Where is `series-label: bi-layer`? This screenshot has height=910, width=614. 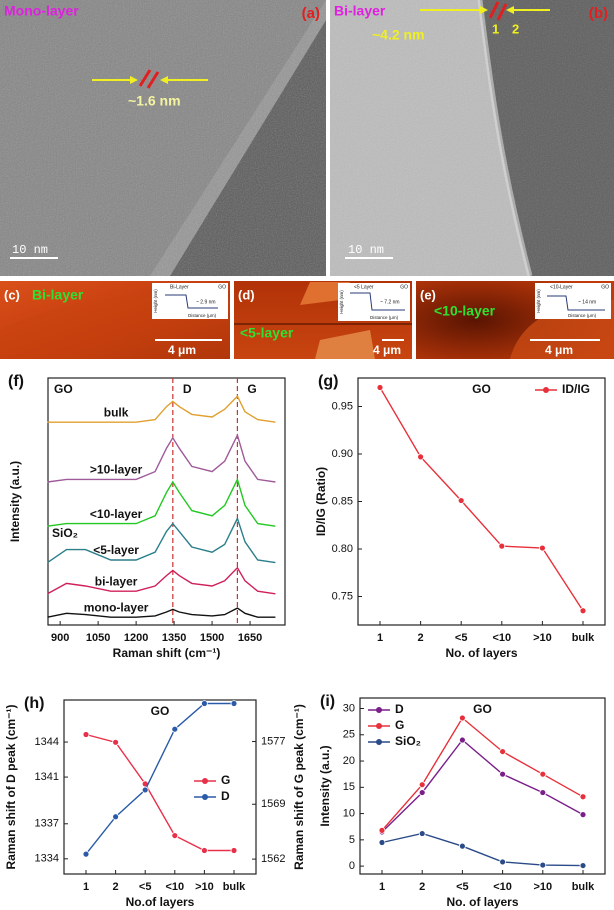 series-label: bi-layer is located at coordinates (116, 581).